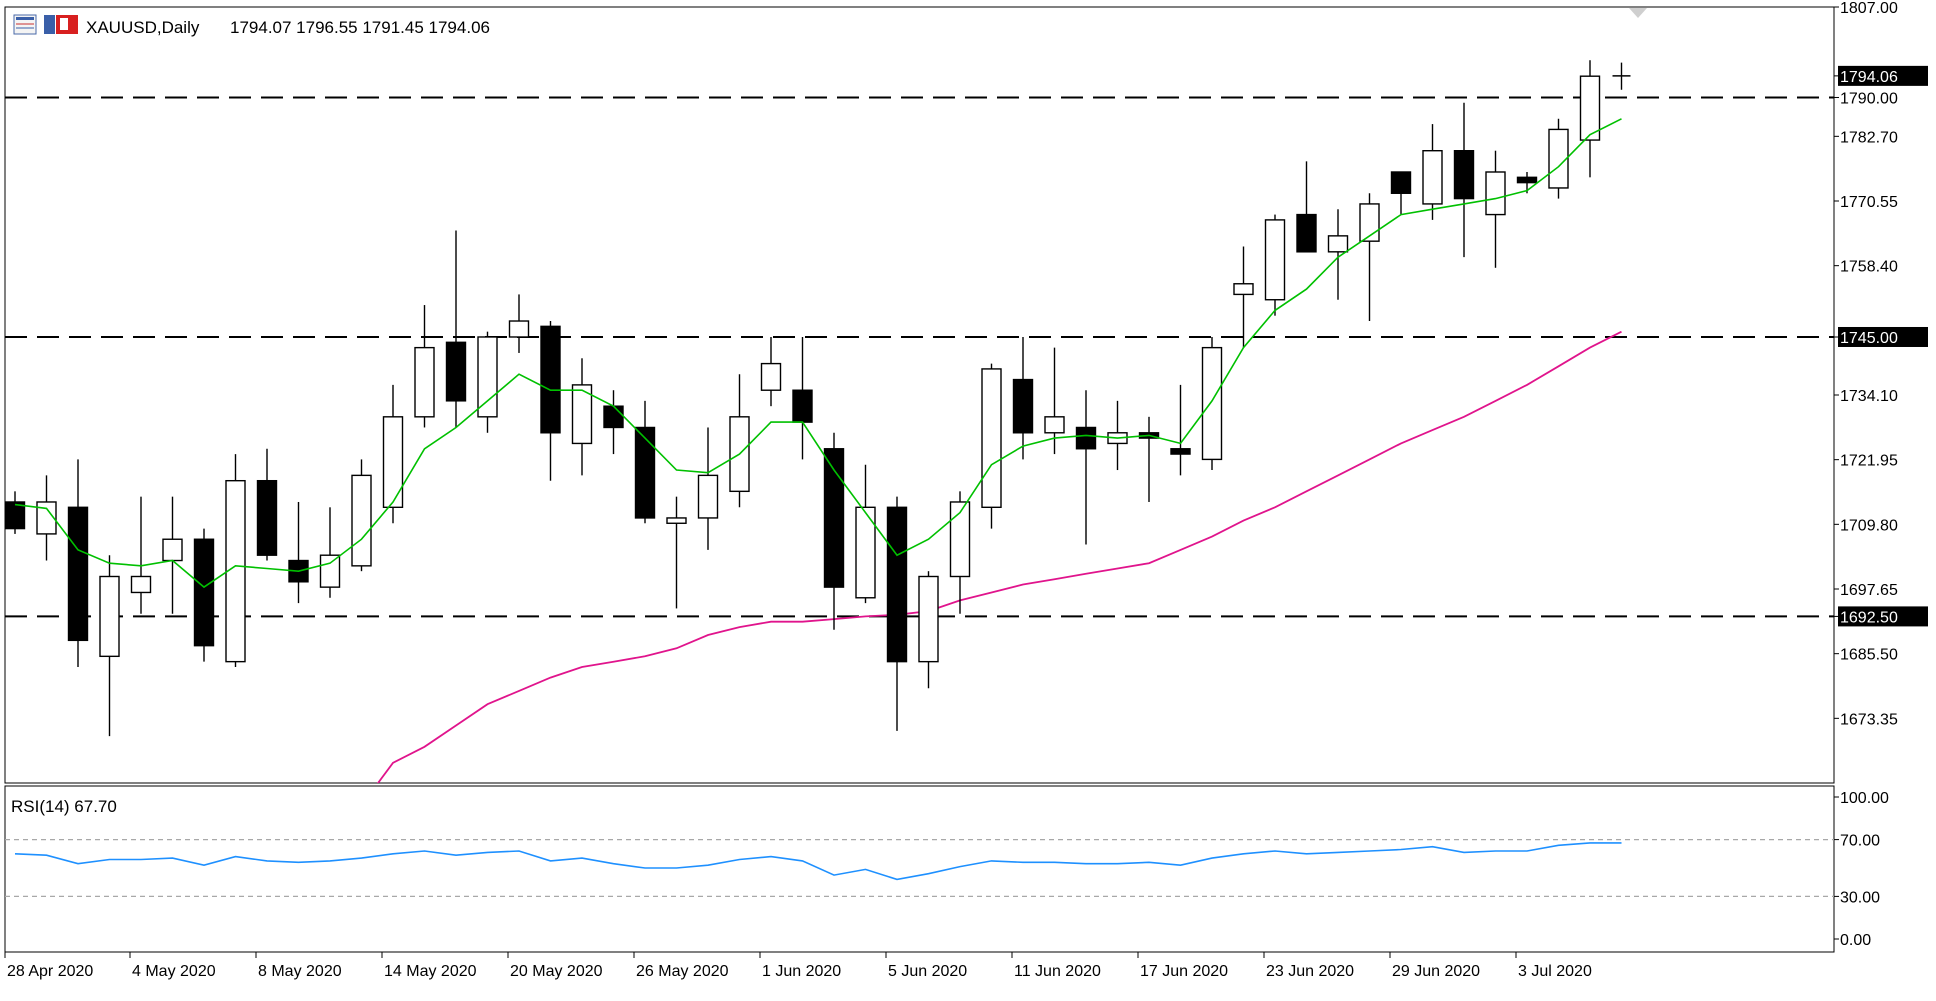  I want to click on price-tick-label: 1685.50, so click(1869, 655).